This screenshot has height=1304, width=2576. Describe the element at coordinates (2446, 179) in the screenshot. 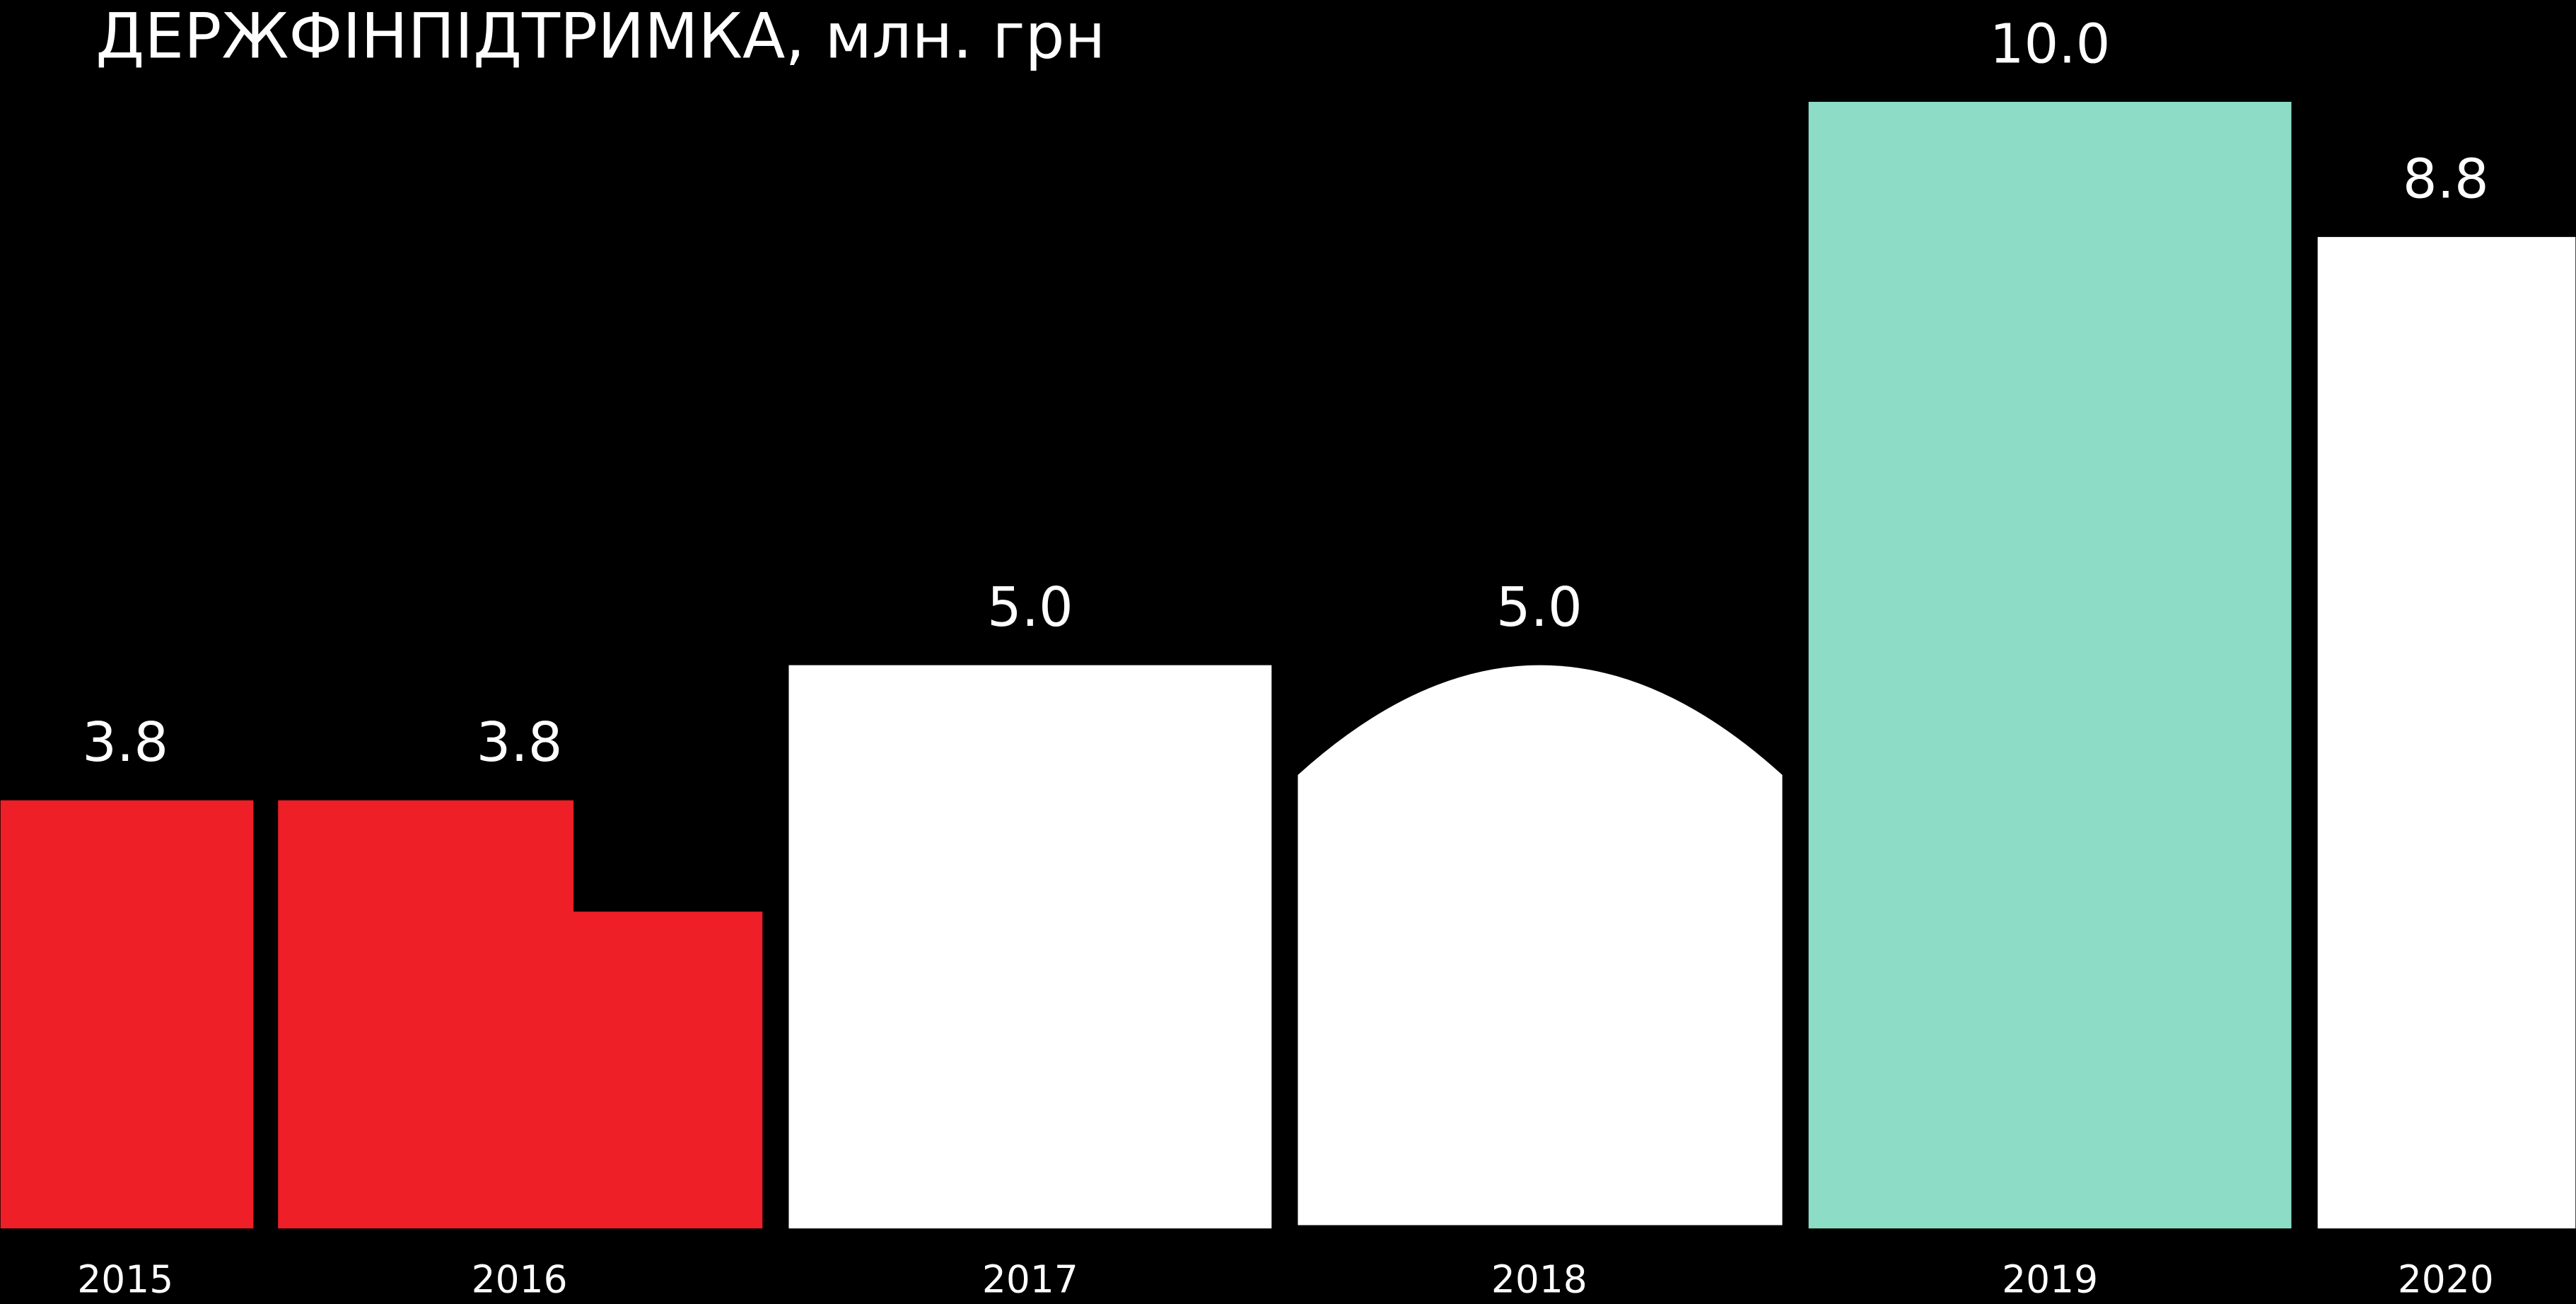

I see `value-label: 8.8` at that location.